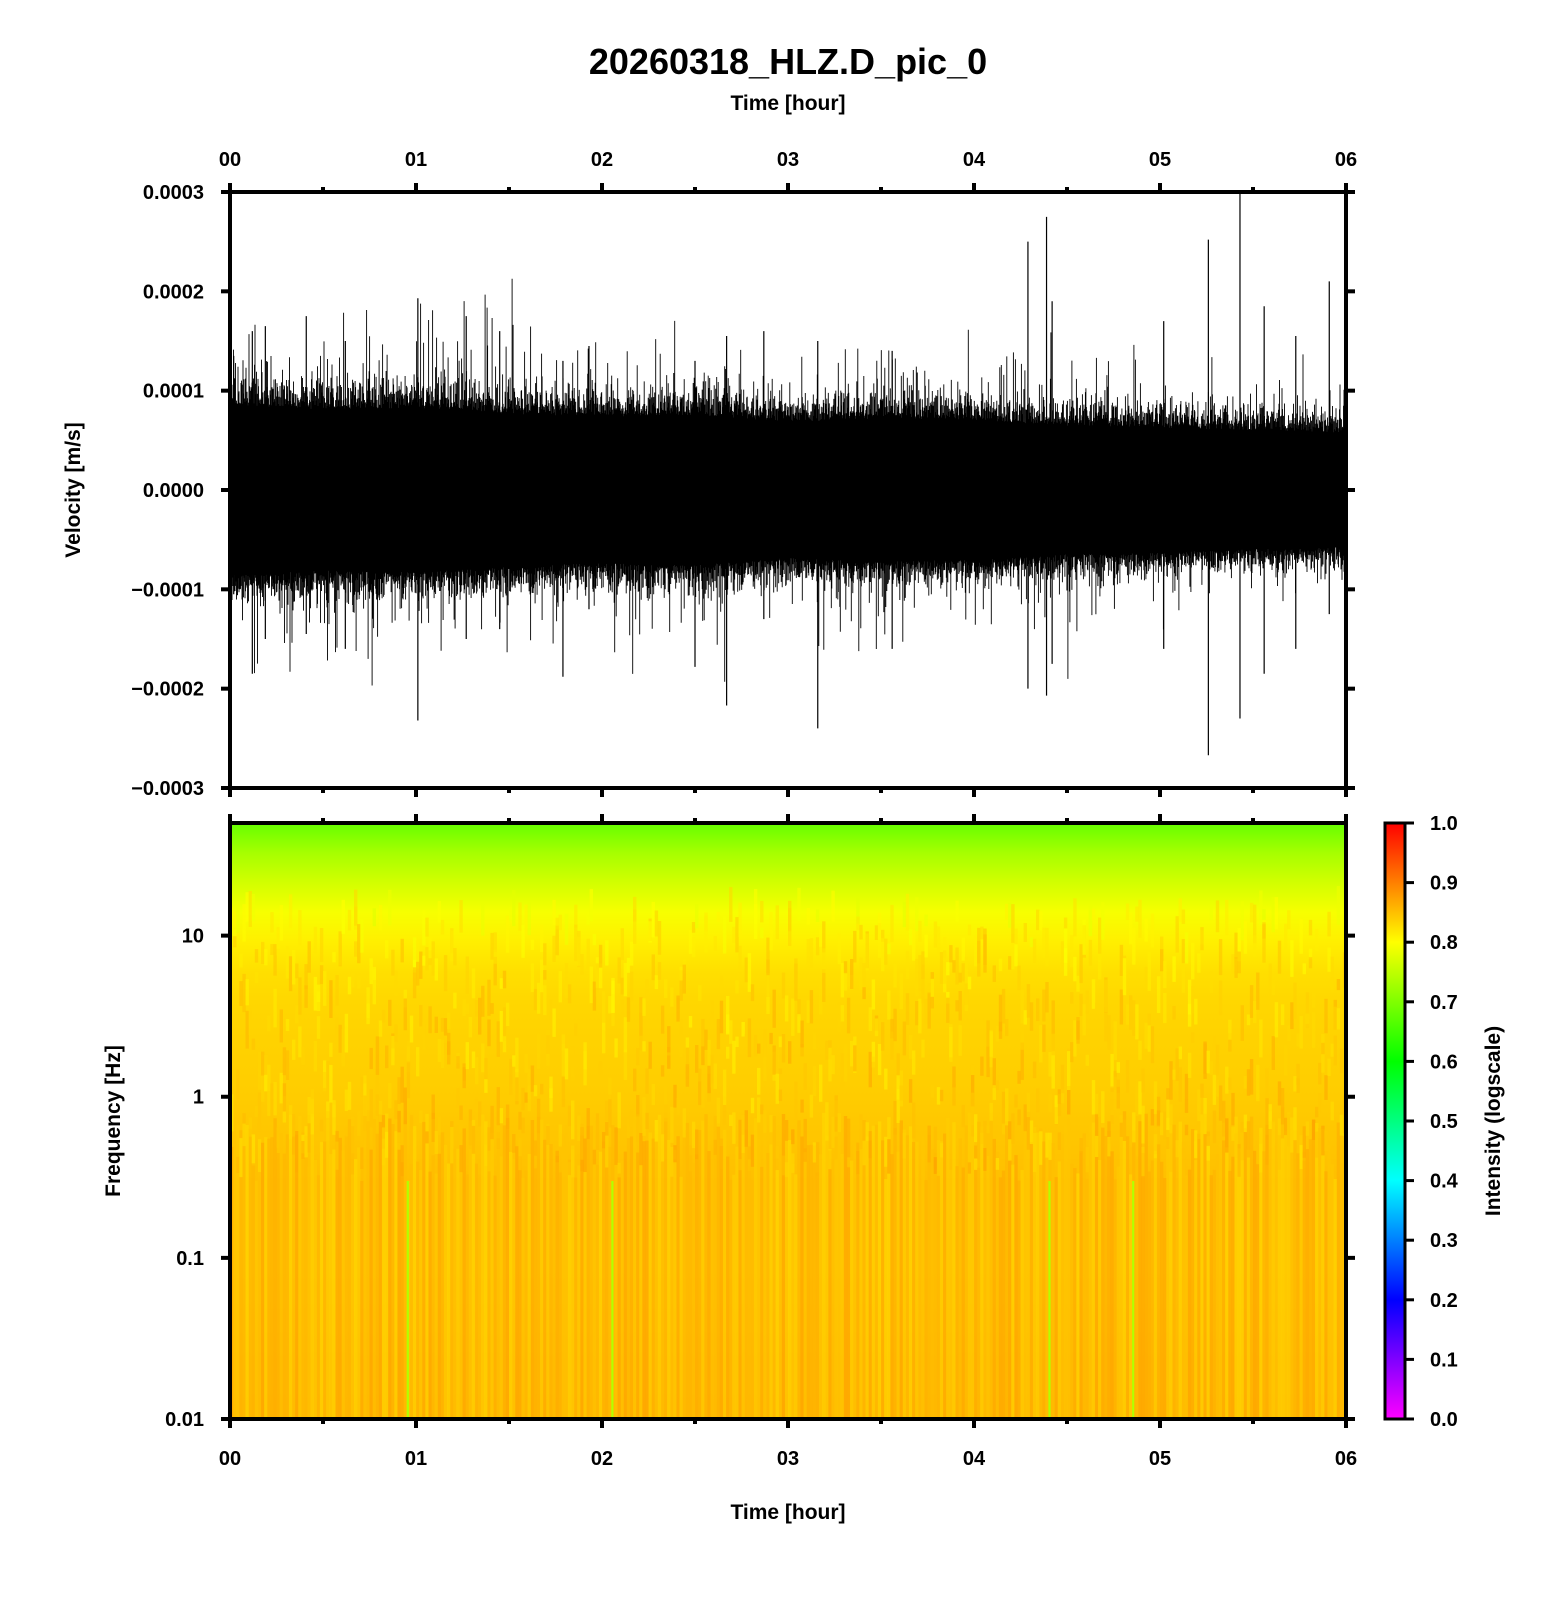 The height and width of the screenshot is (1600, 1556). Describe the element at coordinates (167, 590) in the screenshot. I see `y-tick-label: −0.0001` at that location.